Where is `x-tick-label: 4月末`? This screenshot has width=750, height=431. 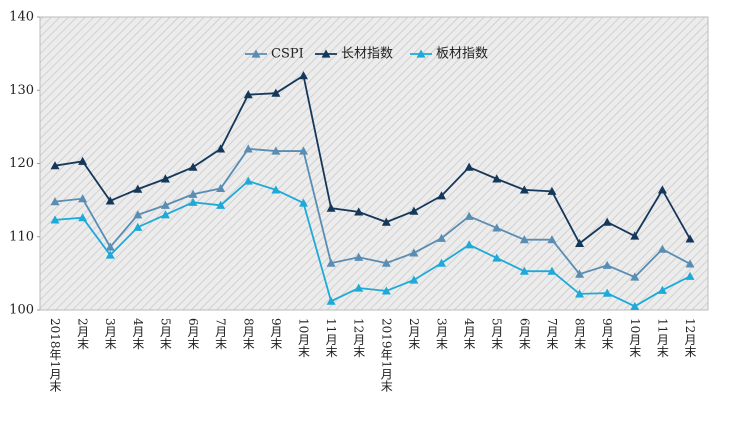 x-tick-label: 4月末 is located at coordinates (469, 334).